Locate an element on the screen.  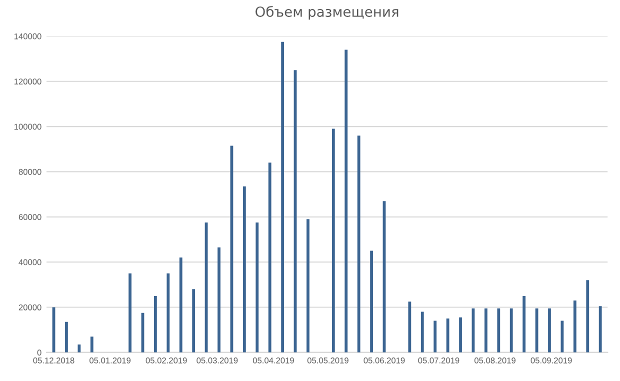
x-tick-label: 05.04.2019 is located at coordinates (273, 361).